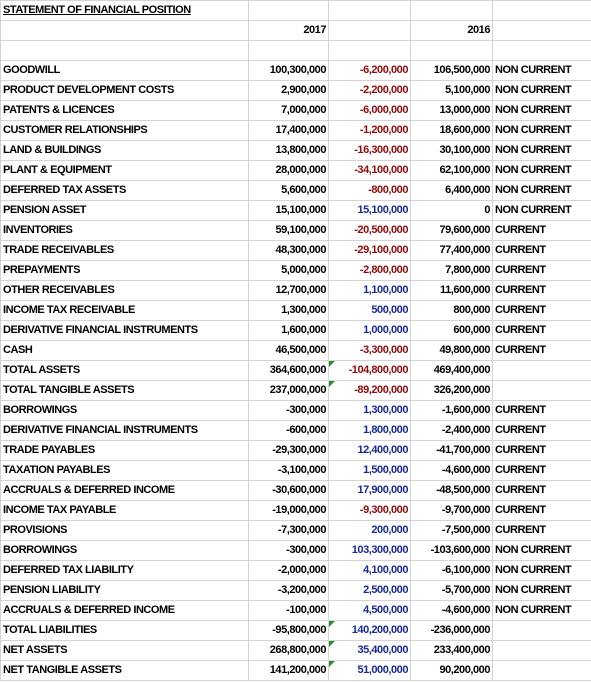  What do you see at coordinates (370, 71) in the screenshot?
I see `change: -6,200,000` at bounding box center [370, 71].